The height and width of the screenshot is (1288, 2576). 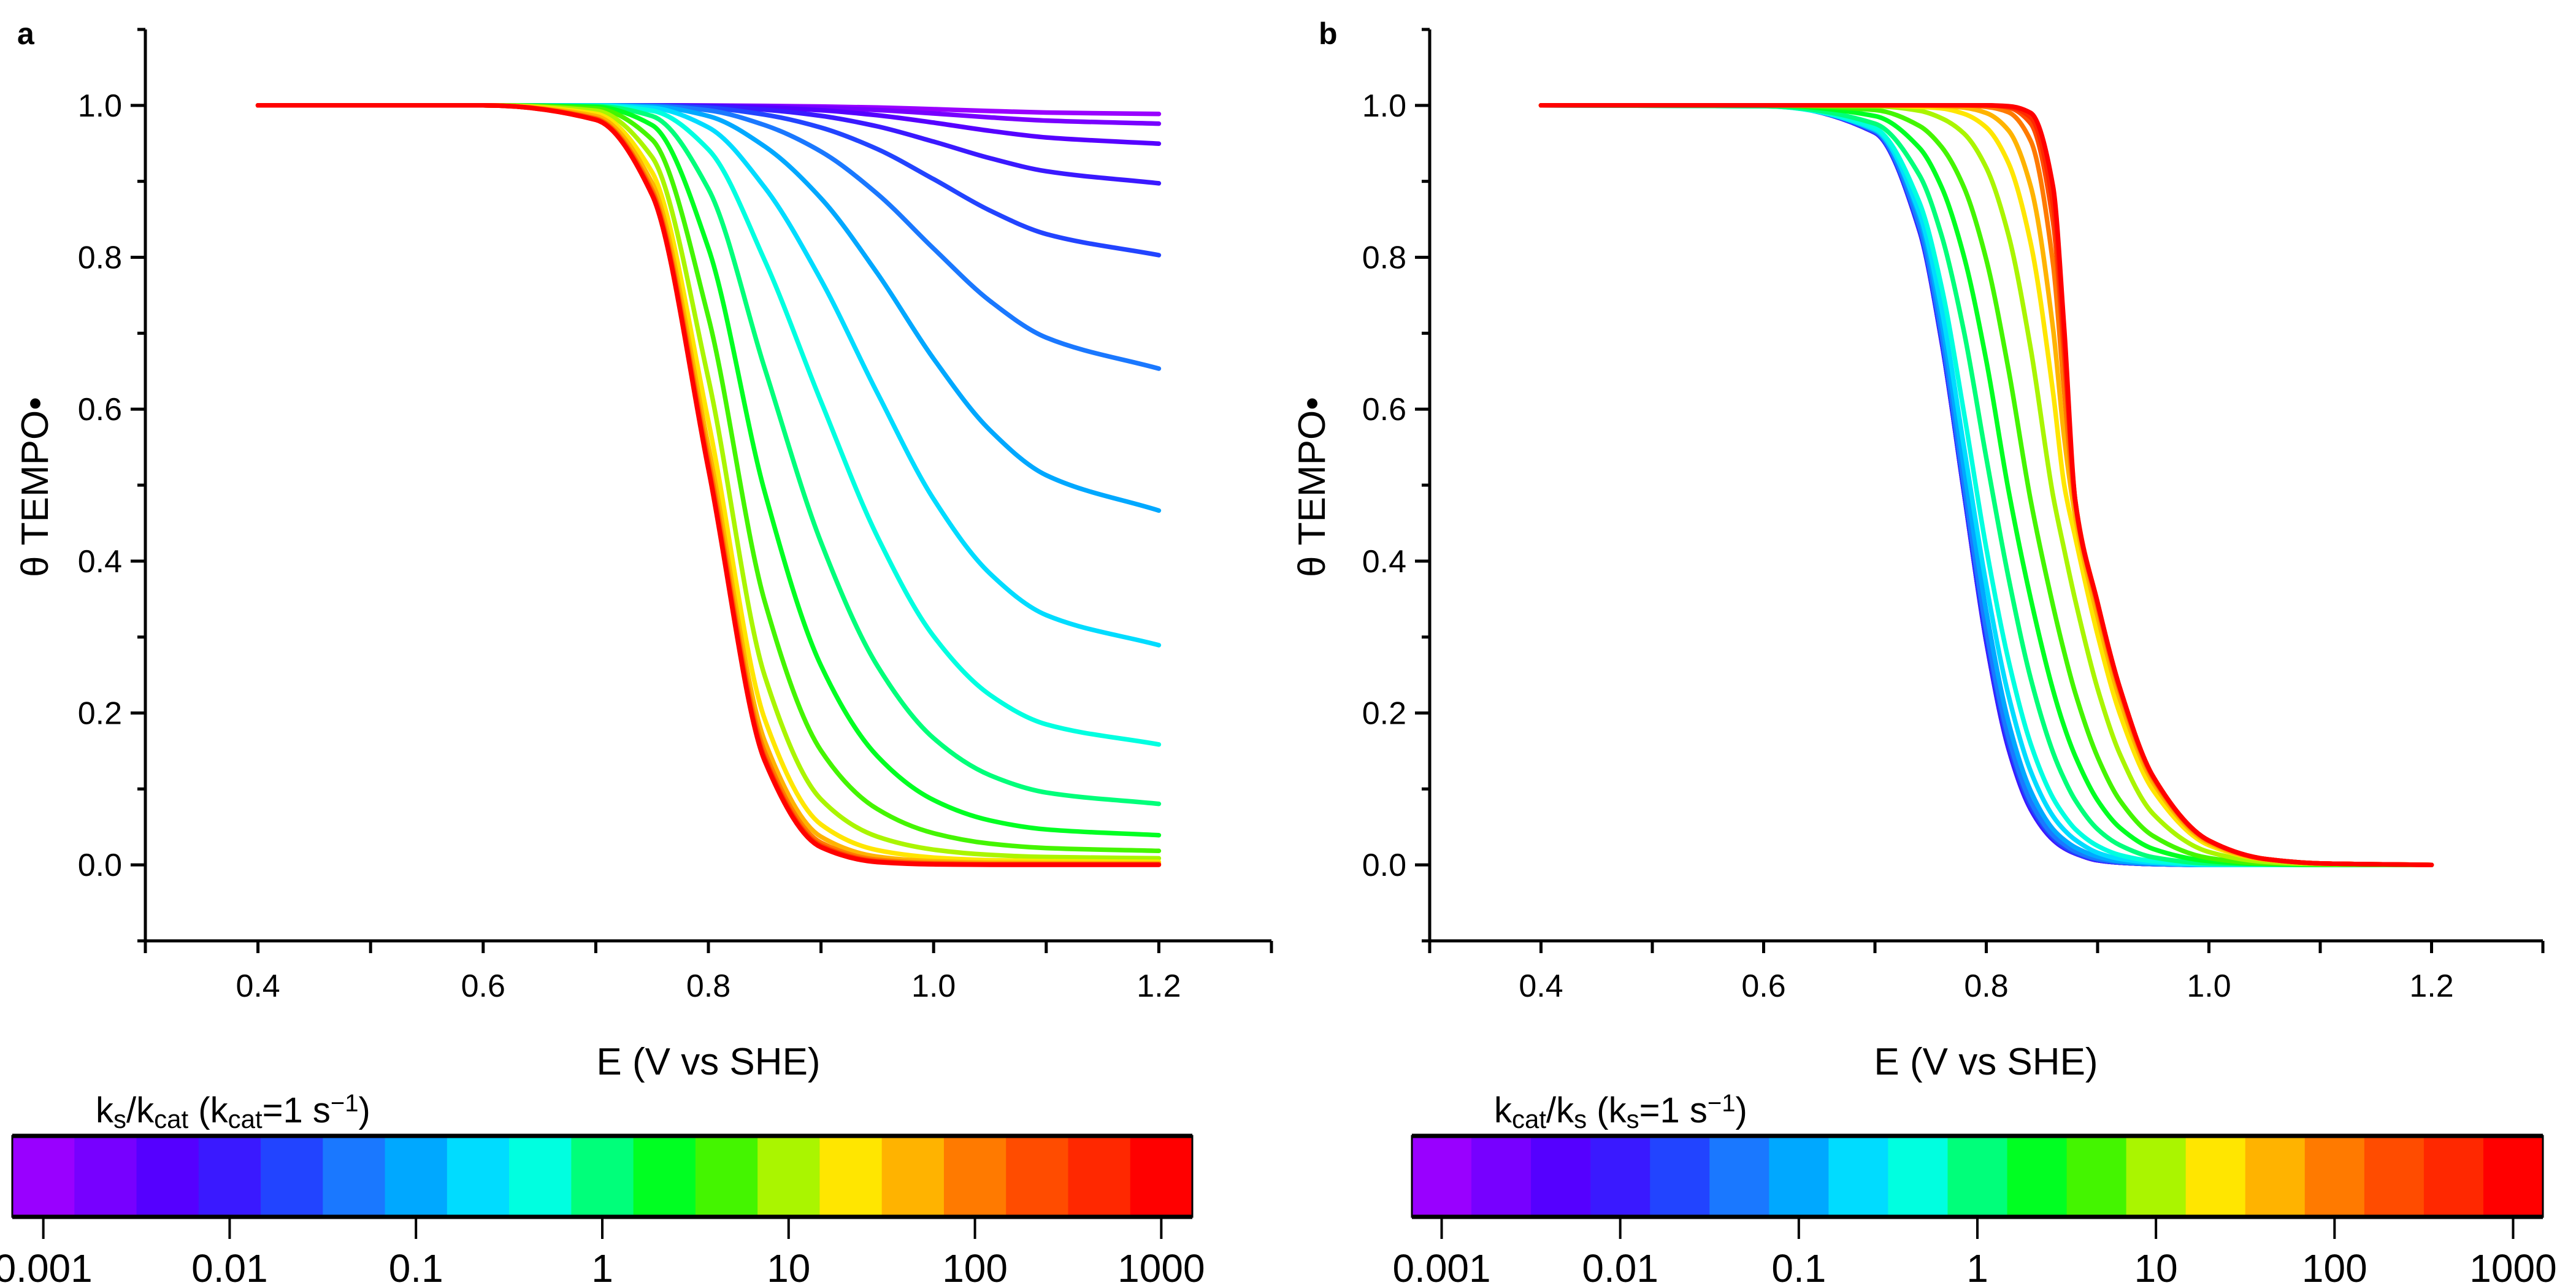 I want to click on y-tick-label: 0.6, so click(x=1384, y=409).